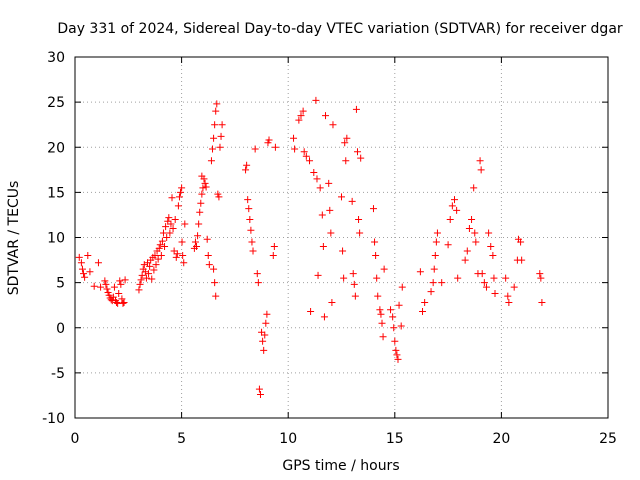  What do you see at coordinates (14, 238) in the screenshot?
I see `y-axis-label: SDTVAR / TECUs` at bounding box center [14, 238].